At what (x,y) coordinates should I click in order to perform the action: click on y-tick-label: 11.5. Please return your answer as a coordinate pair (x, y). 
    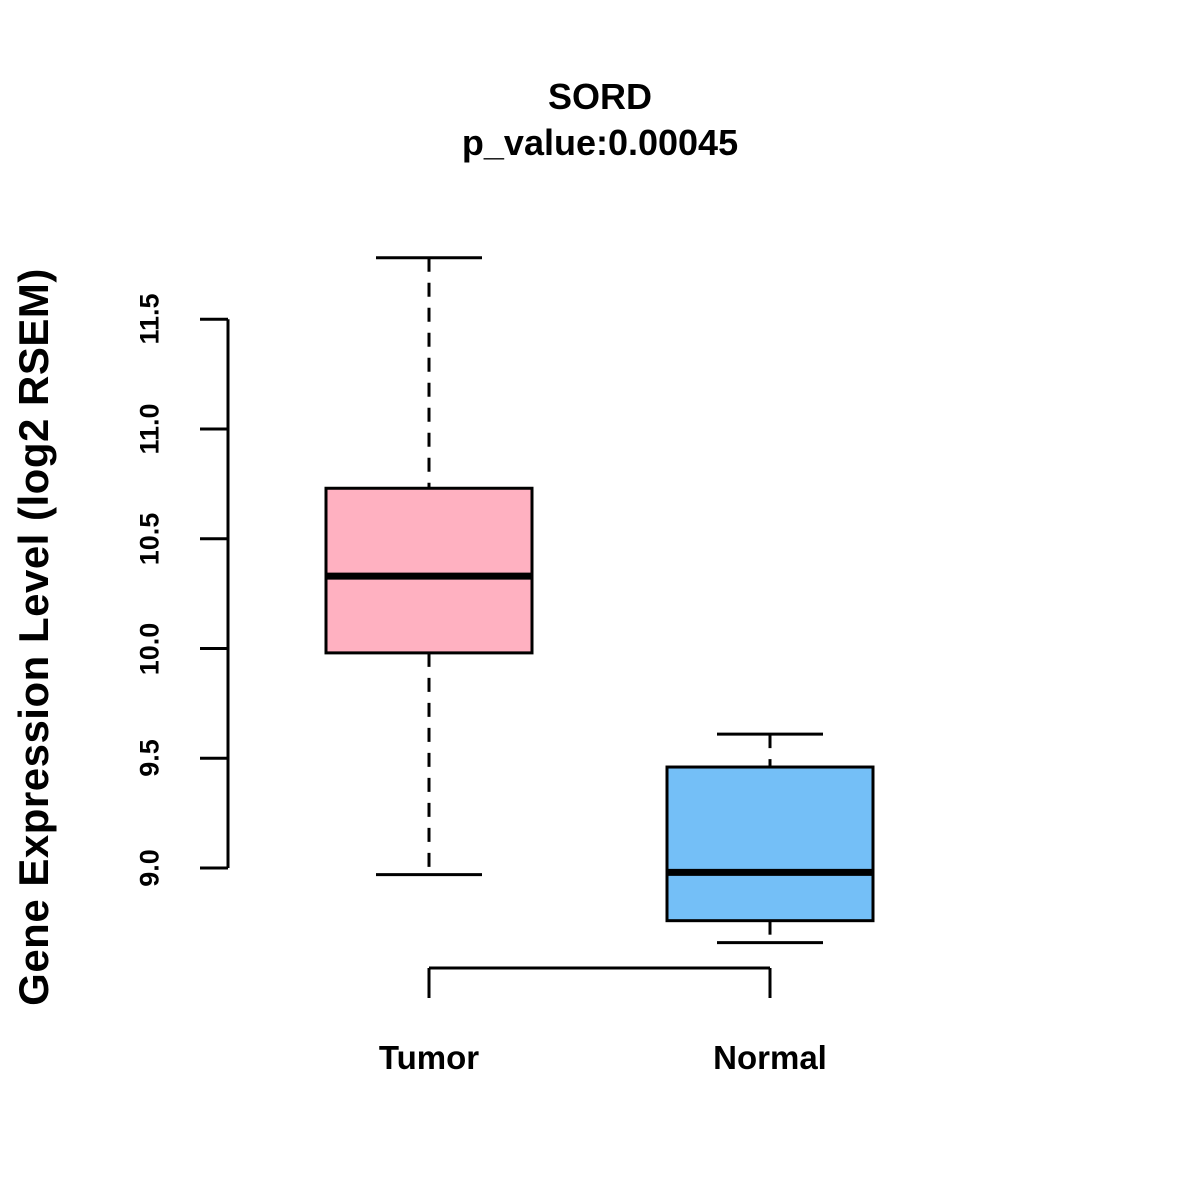
    Looking at the image, I should click on (149, 319).